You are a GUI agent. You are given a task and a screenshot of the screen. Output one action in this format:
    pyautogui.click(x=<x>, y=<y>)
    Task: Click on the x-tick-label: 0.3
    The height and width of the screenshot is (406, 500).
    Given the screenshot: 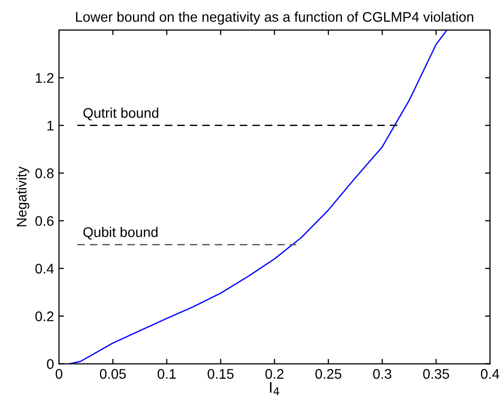 What is the action you would take?
    pyautogui.click(x=382, y=374)
    